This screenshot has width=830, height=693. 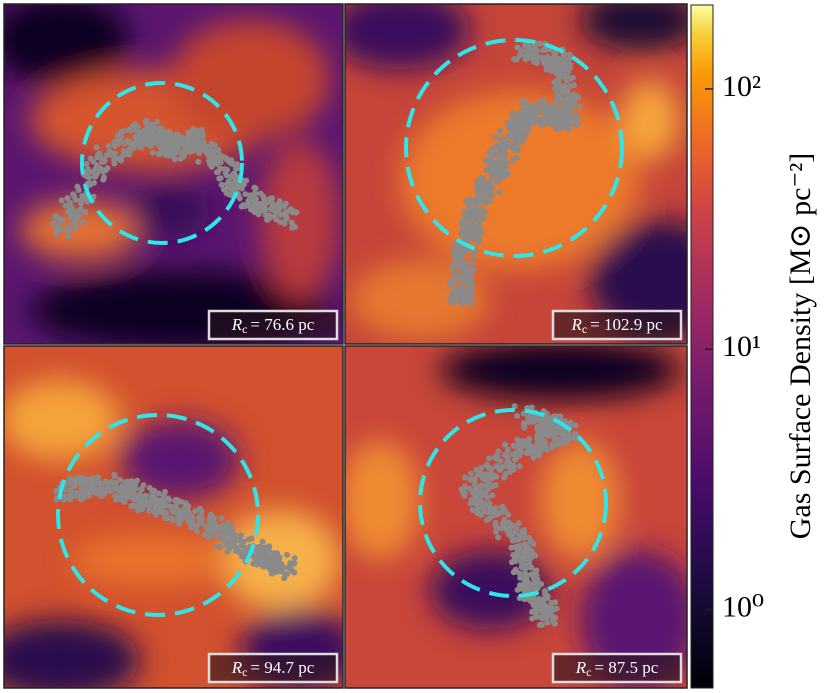 I want to click on symbol: R, so click(x=576, y=324).